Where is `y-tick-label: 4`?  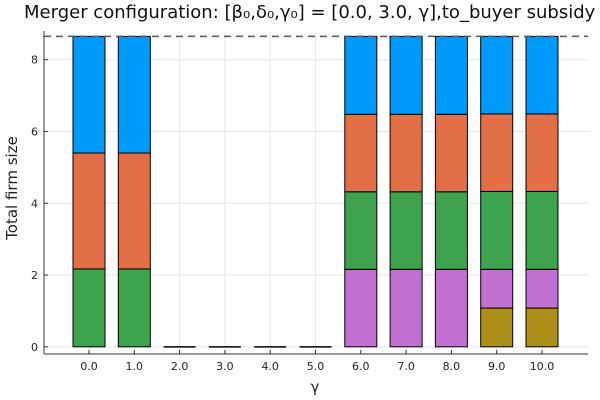 y-tick-label: 4 is located at coordinates (34, 203).